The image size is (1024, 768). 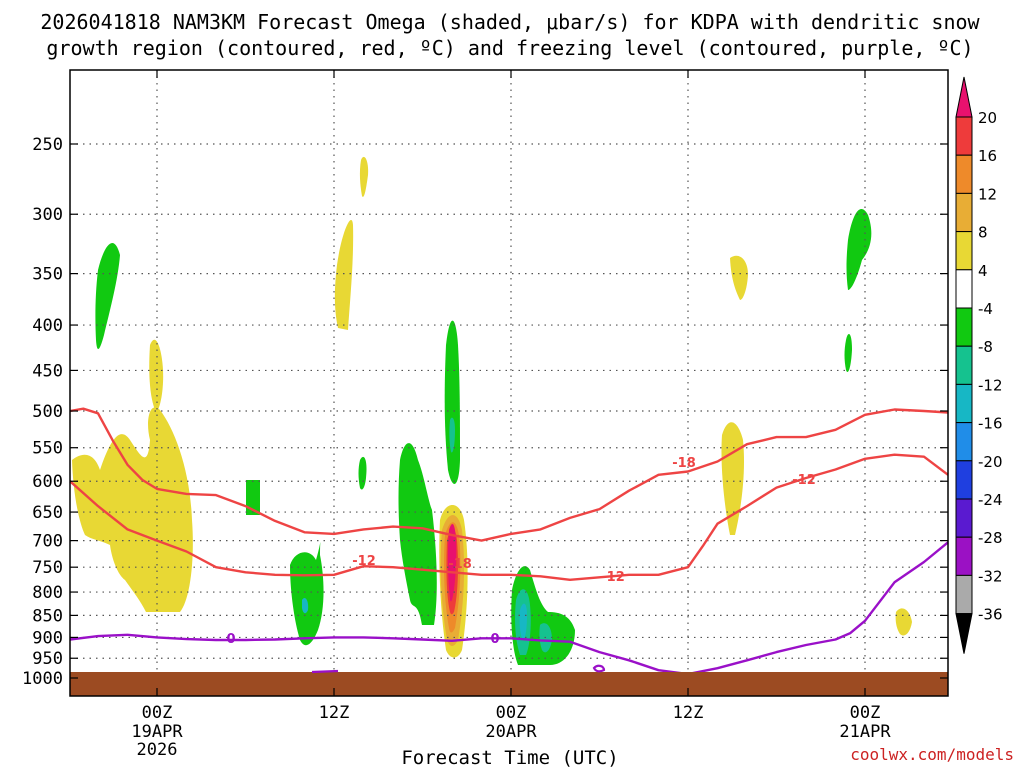 What do you see at coordinates (47, 482) in the screenshot?
I see `y-tick-label: 600` at bounding box center [47, 482].